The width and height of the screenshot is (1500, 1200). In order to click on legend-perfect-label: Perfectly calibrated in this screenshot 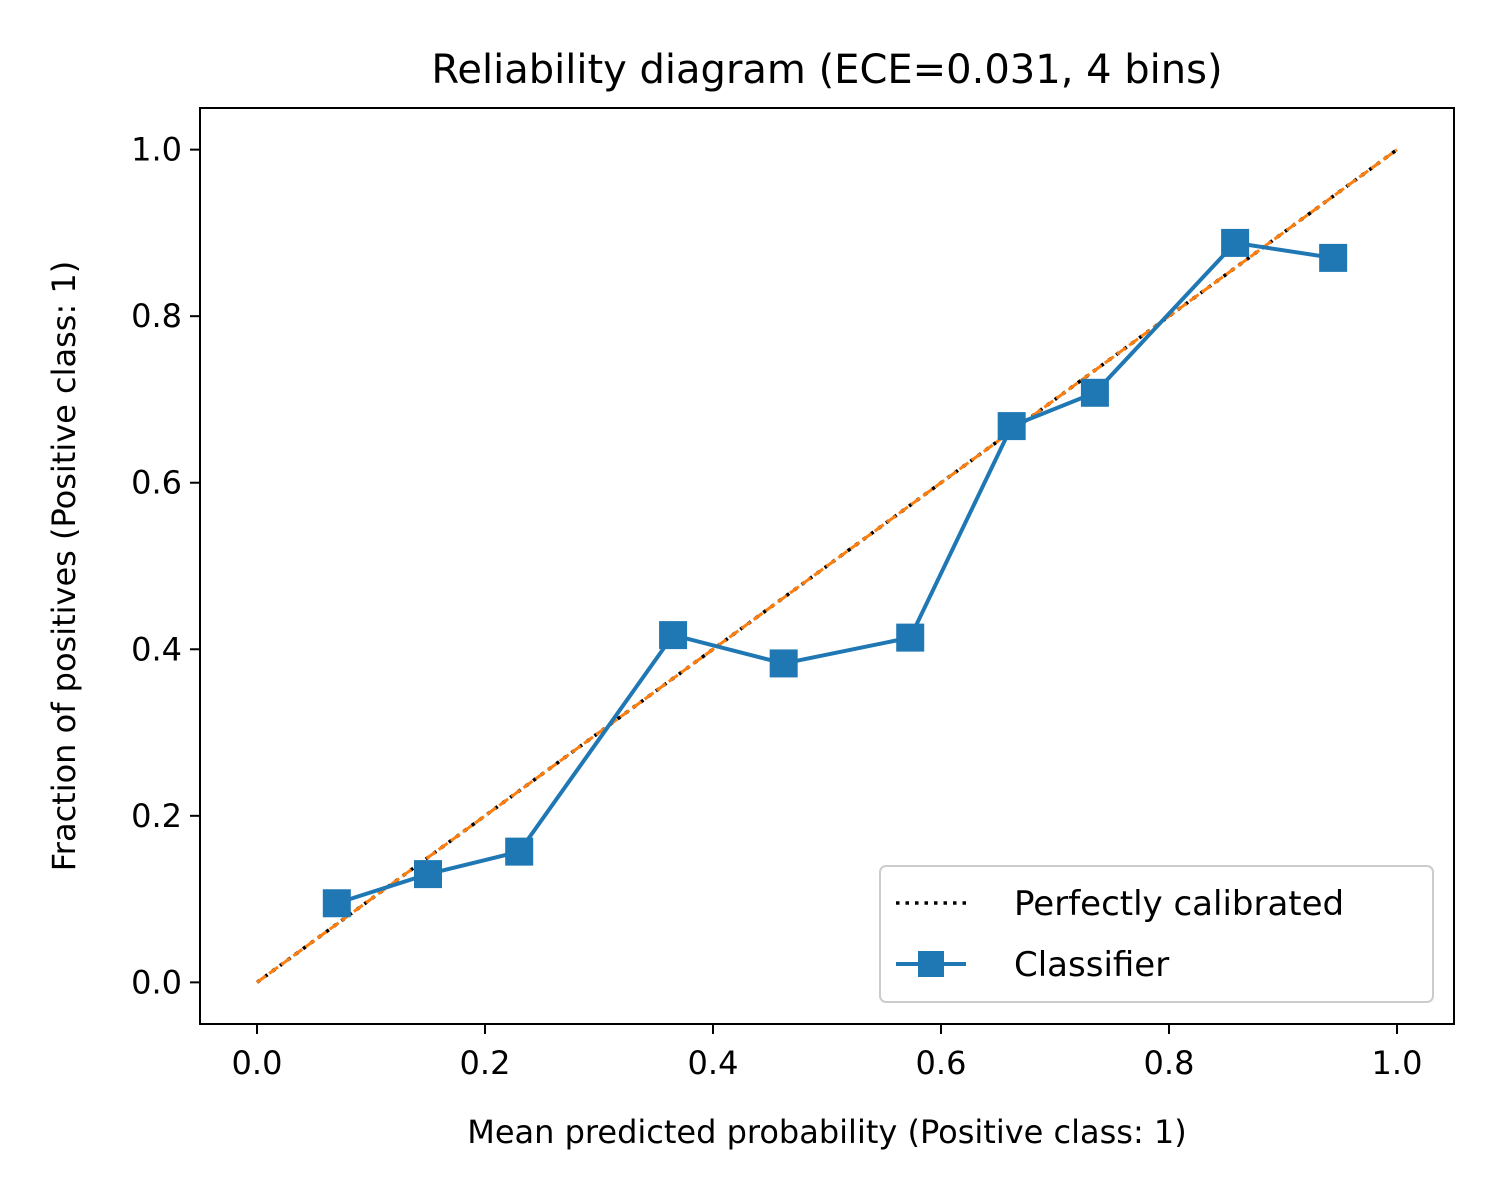, I will do `click(1179, 904)`.